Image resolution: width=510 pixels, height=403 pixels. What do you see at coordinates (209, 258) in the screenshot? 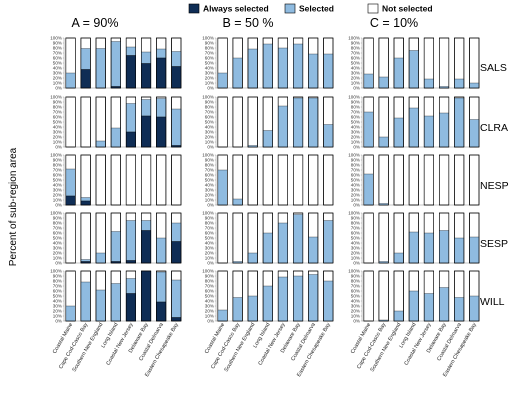
I see `y-tick-label: 10%` at bounding box center [209, 258].